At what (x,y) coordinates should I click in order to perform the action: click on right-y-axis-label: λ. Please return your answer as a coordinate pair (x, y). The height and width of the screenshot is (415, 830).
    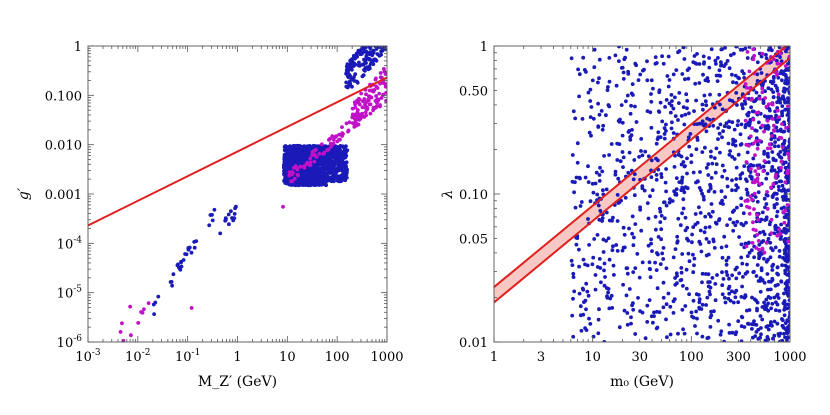
    Looking at the image, I should click on (448, 195).